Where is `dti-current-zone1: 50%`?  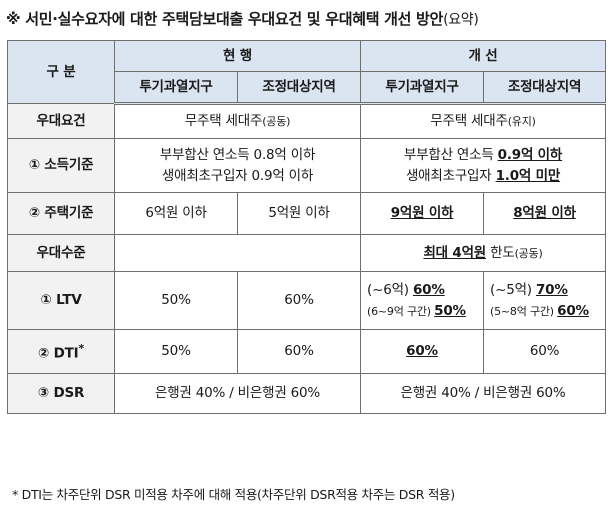 dti-current-zone1: 50% is located at coordinates (176, 351).